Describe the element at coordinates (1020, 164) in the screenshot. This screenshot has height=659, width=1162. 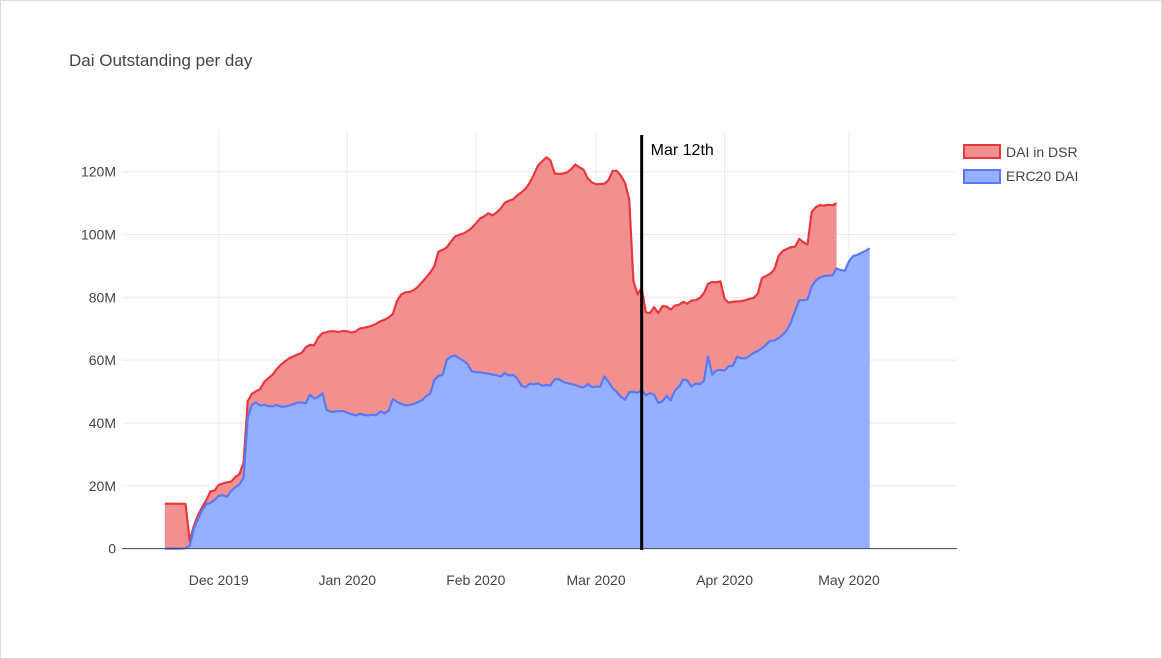
I see `legend: DAI in DSR ERC20 DAI` at that location.